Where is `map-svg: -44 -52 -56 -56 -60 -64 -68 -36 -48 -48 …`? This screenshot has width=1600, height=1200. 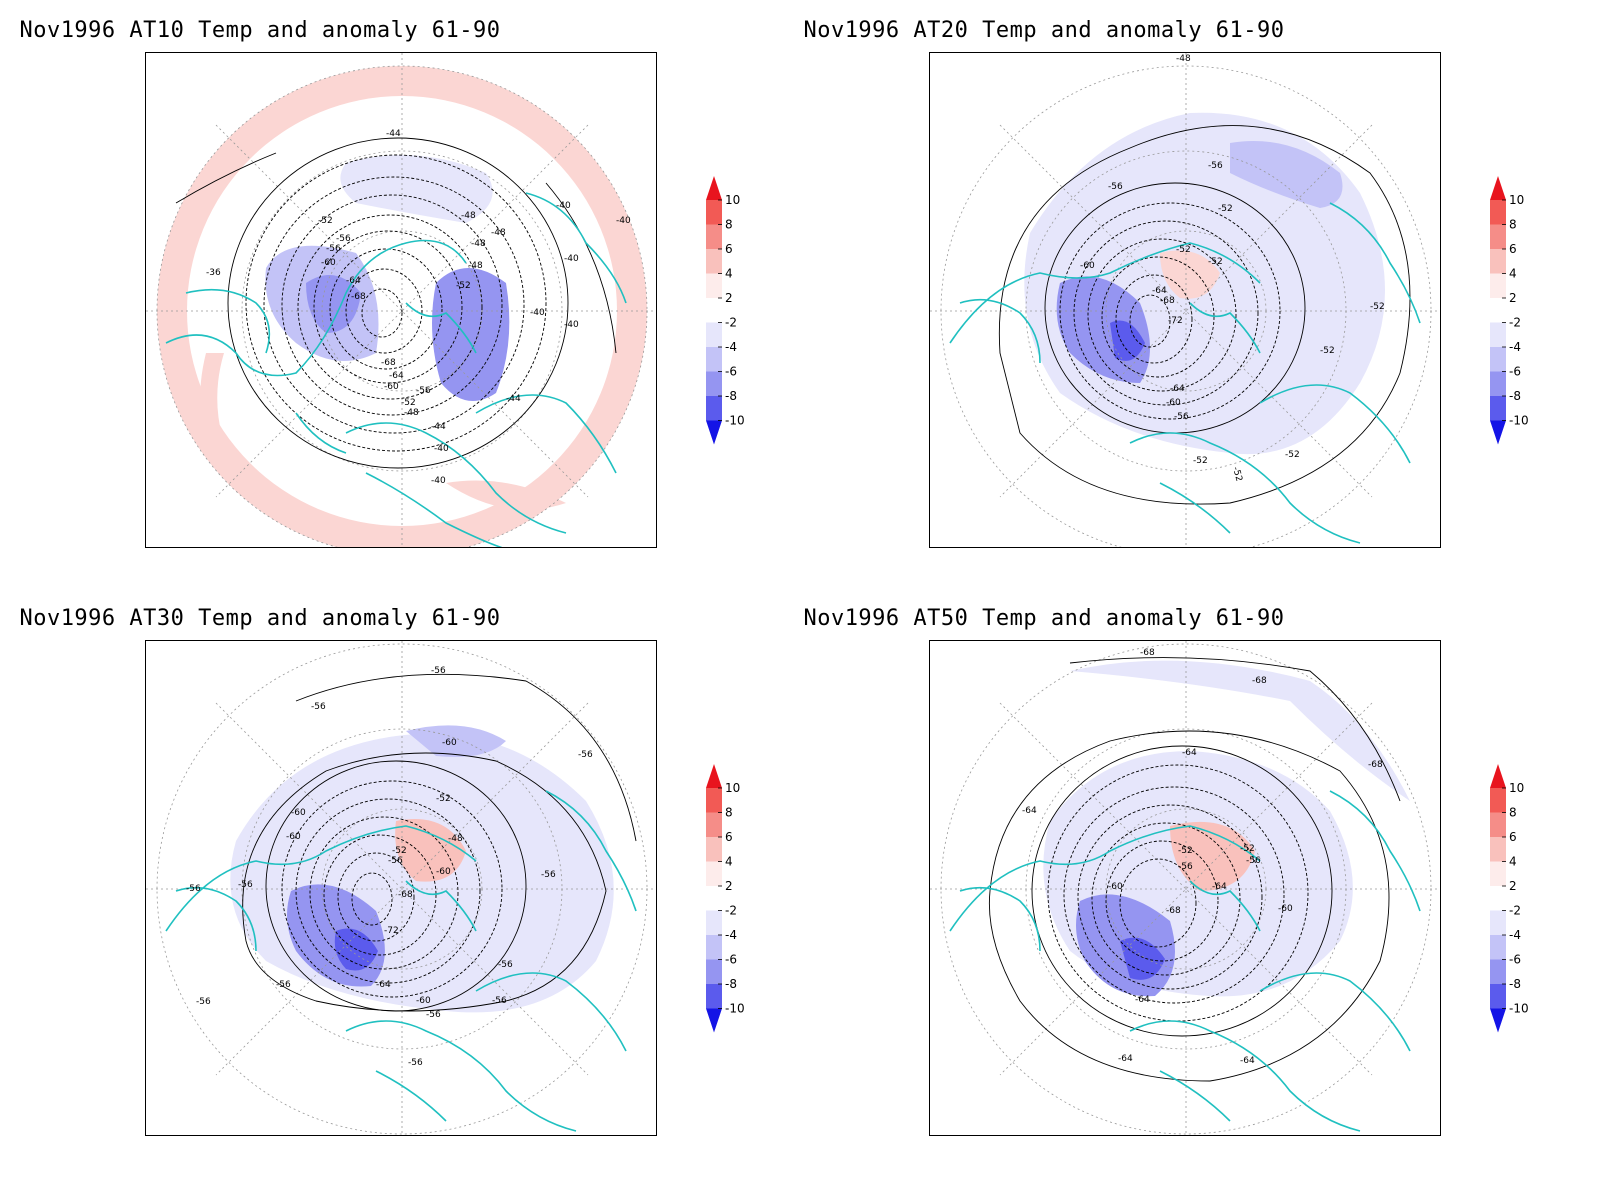 map-svg: -44 -52 -56 -56 -60 -64 -68 -36 -48 -48 … is located at coordinates (401, 300).